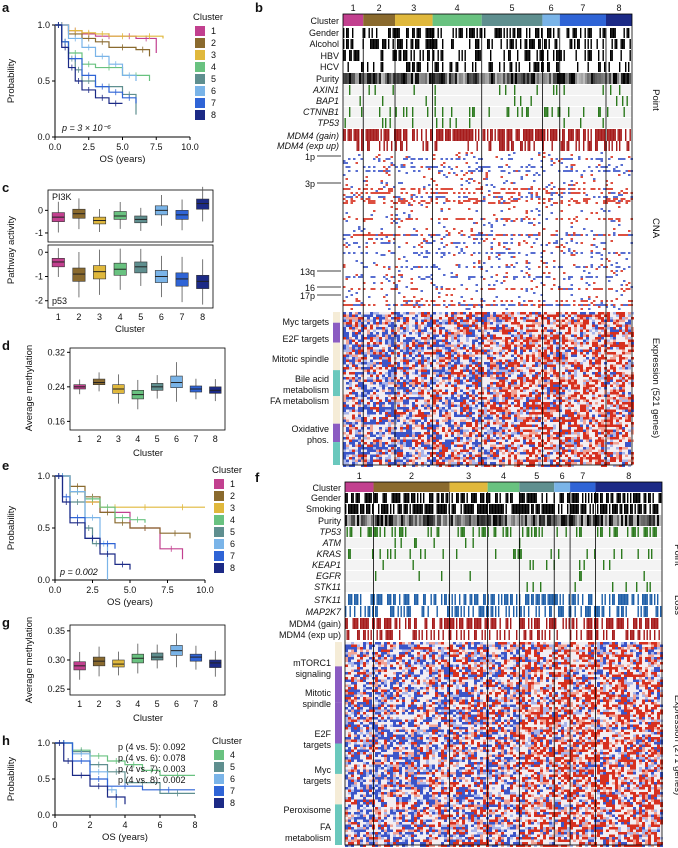 The height and width of the screenshot is (848, 678). Describe the element at coordinates (503, 476) in the screenshot. I see `cluster-number: 4` at that location.